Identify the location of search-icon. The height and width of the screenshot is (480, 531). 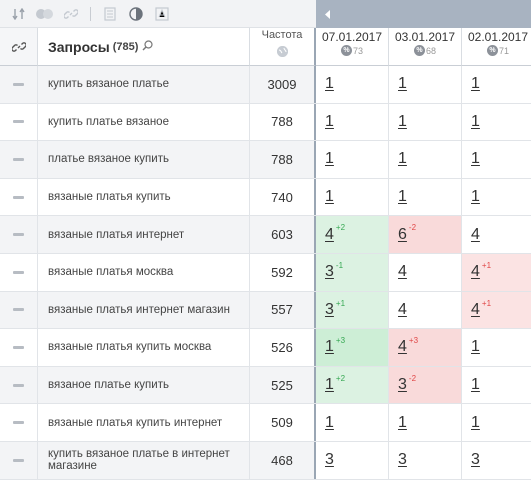
(147, 47).